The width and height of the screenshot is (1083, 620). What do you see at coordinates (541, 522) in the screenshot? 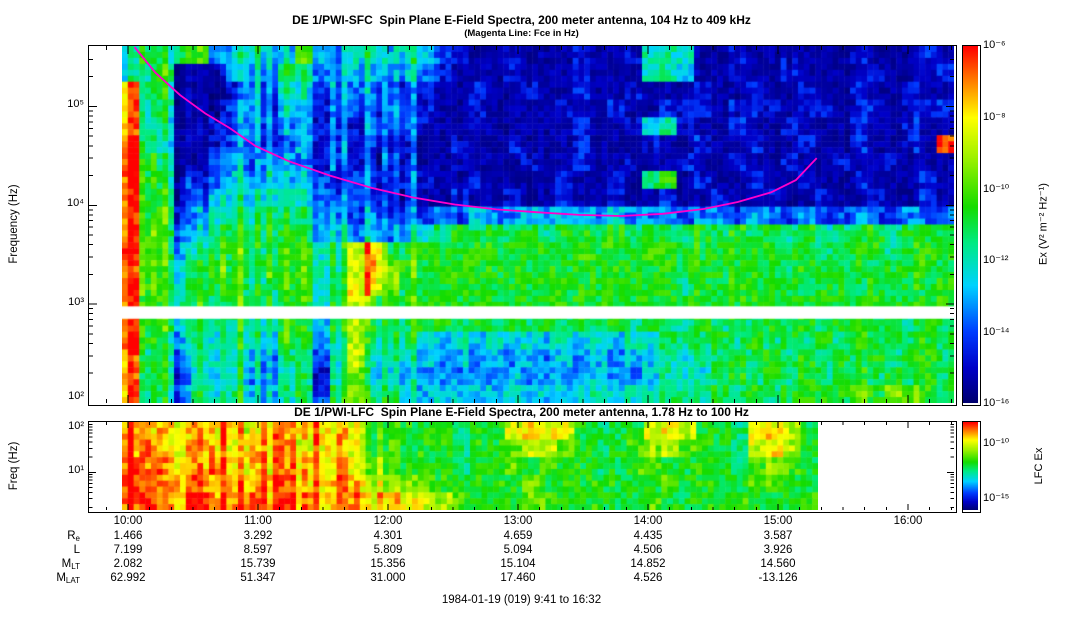
I see `time-axis-labels: 10:00 11:00 12:00 13:00 14:00 15:00 16:00` at bounding box center [541, 522].